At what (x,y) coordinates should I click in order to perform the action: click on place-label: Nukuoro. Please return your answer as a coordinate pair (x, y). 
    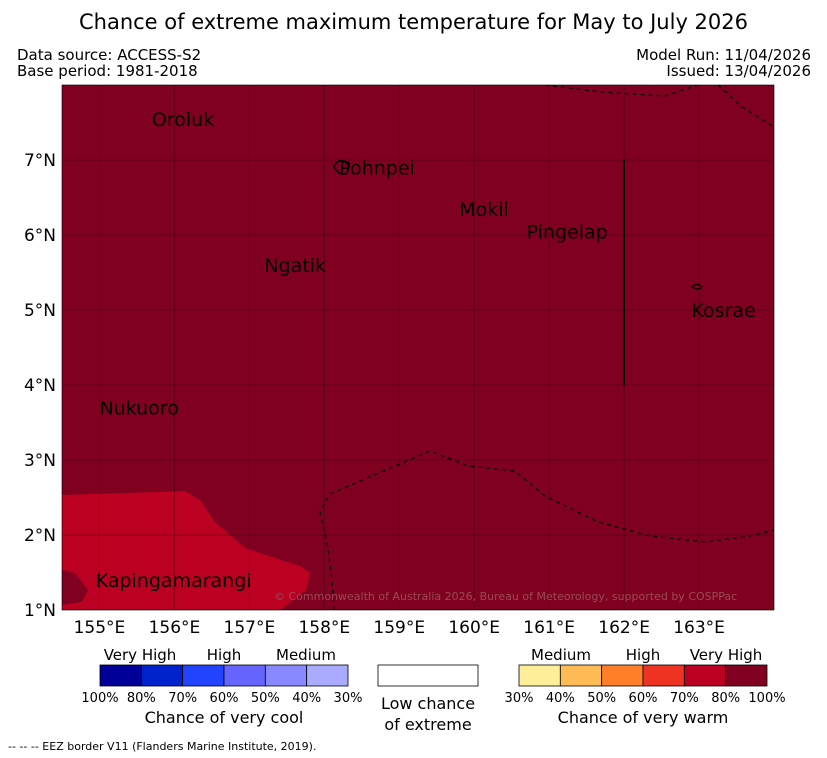
    Looking at the image, I should click on (138, 409).